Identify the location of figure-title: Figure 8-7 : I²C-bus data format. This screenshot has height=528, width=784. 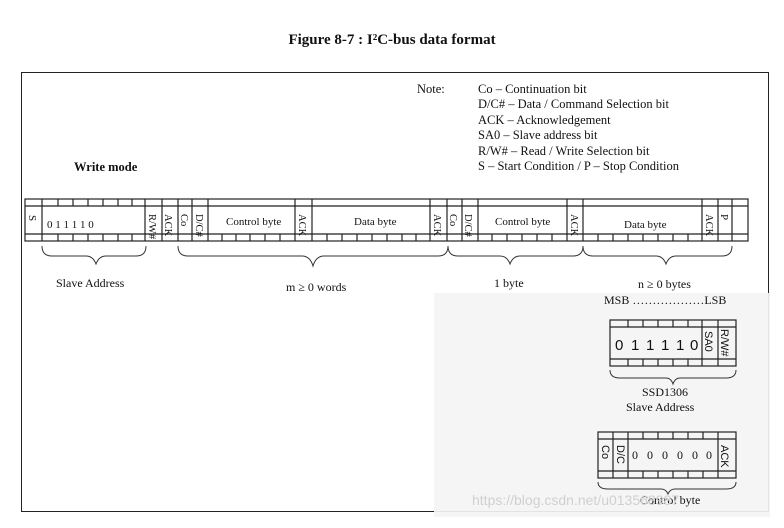
(392, 40).